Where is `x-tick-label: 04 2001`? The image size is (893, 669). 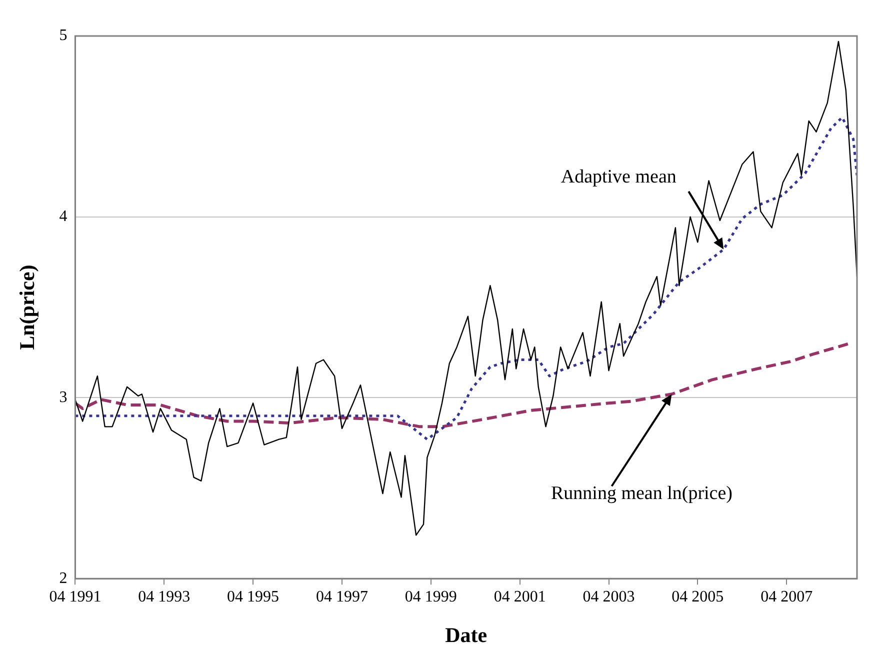 x-tick-label: 04 2001 is located at coordinates (520, 597).